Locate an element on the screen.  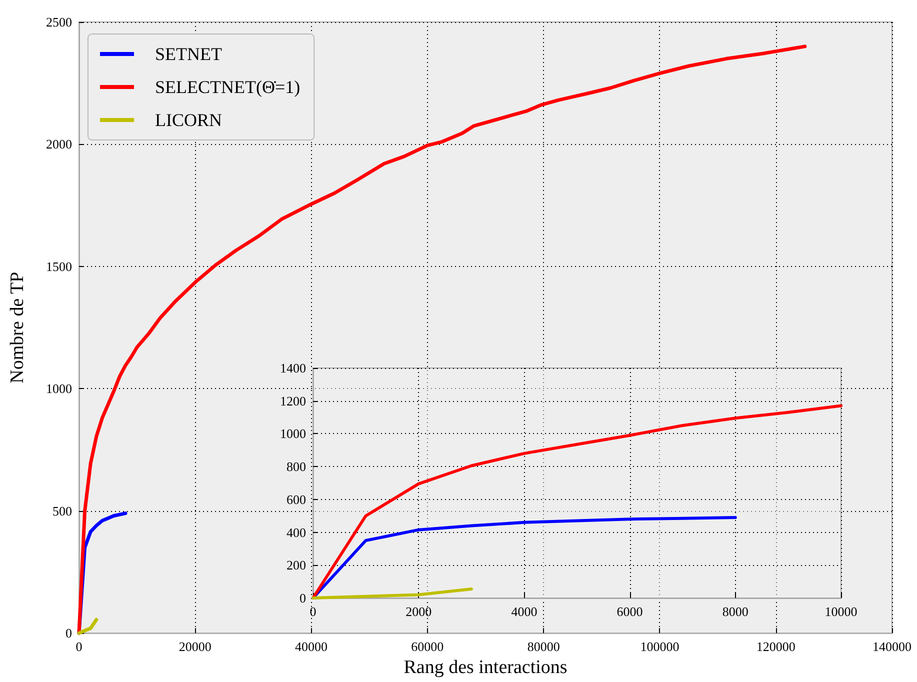
y-tick-label: 500 is located at coordinates (62, 510).